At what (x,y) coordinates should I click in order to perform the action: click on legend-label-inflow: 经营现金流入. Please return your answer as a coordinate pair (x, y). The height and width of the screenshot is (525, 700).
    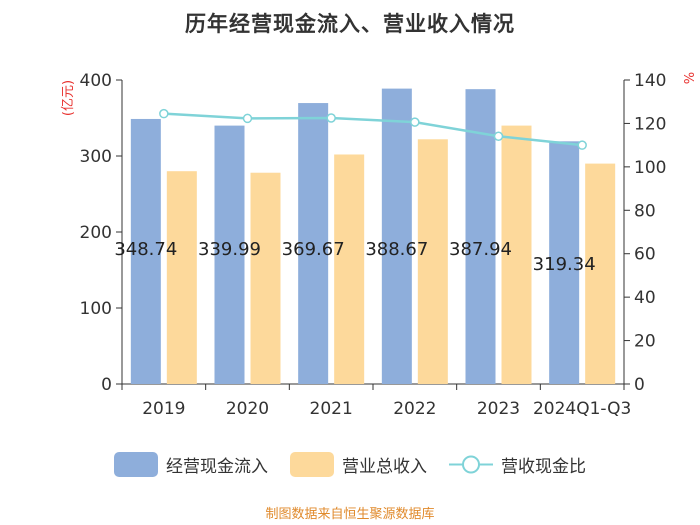
    Looking at the image, I should click on (217, 467).